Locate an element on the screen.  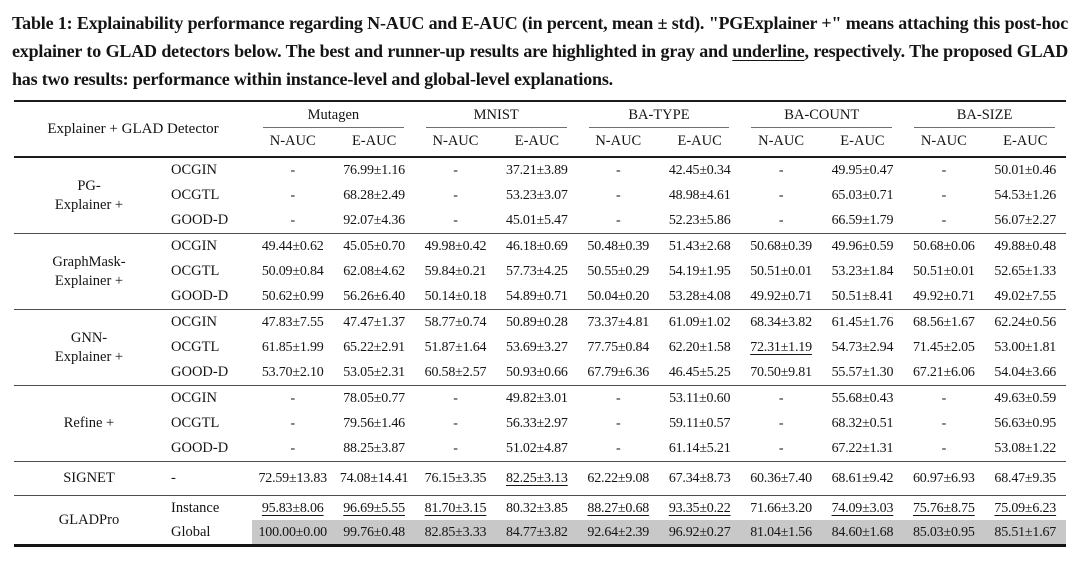
value-cell: 71.45±2.05 is located at coordinates (943, 347).